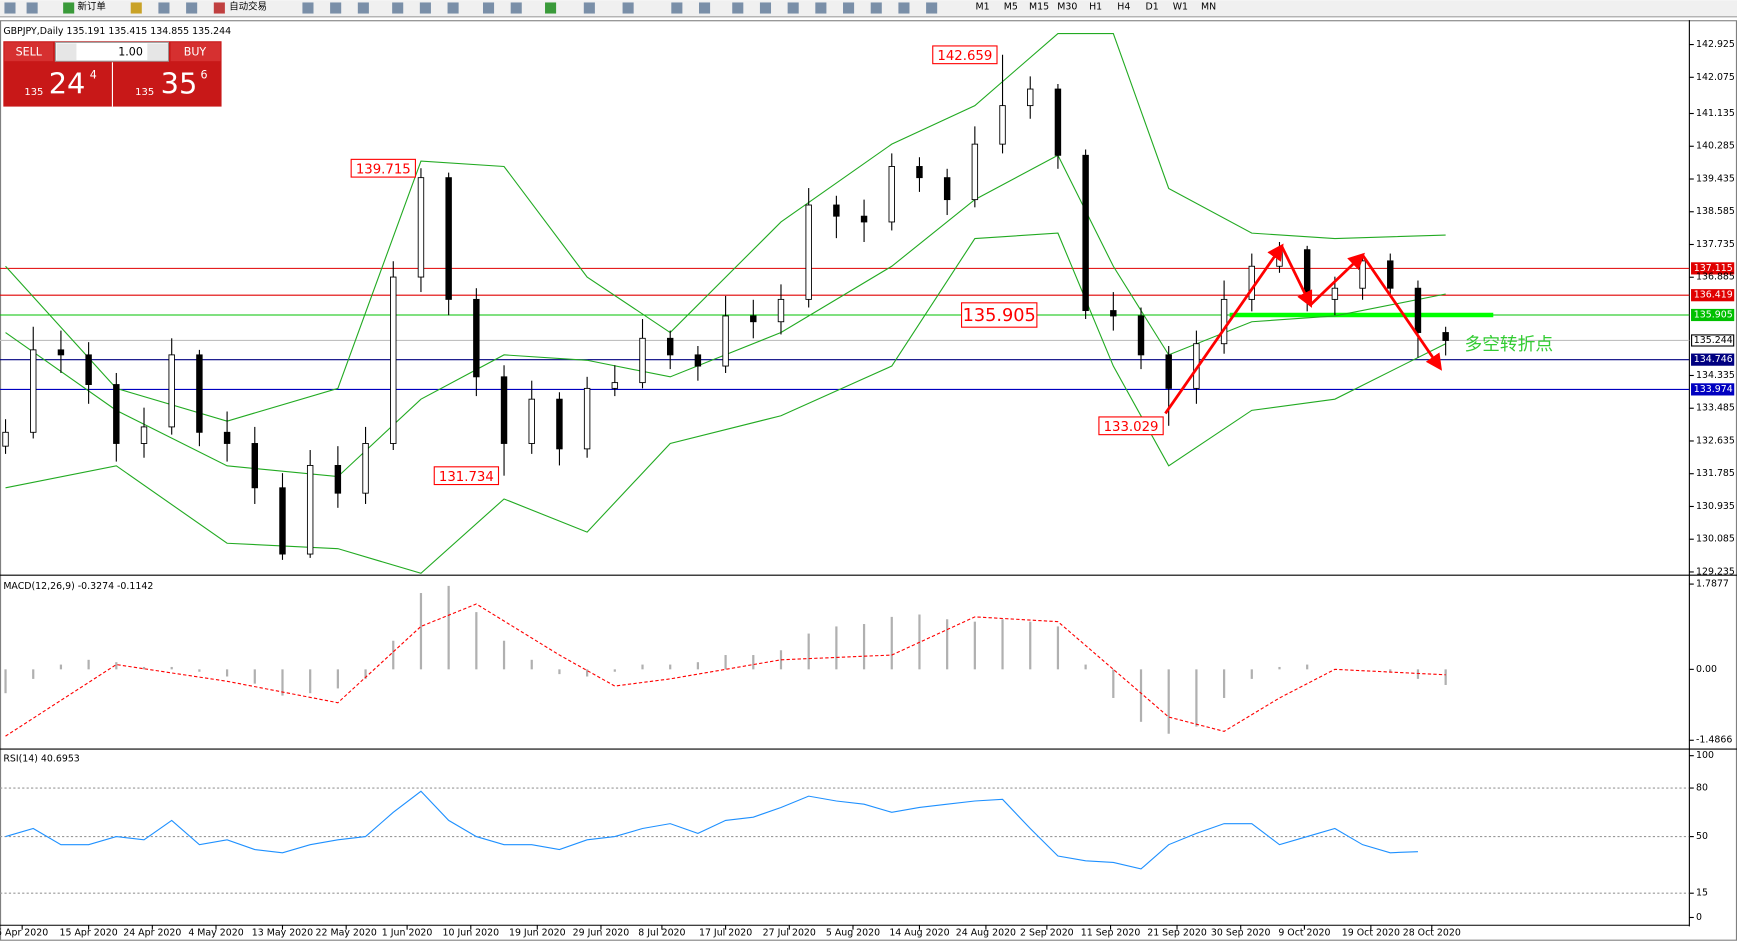  Describe the element at coordinates (1095, 6) in the screenshot. I see `timeframe-button: H1` at that location.